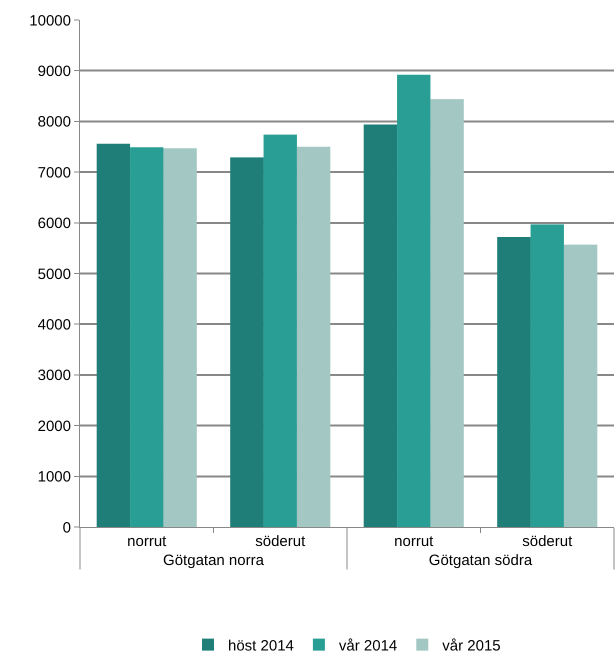 The width and height of the screenshot is (616, 664). I want to click on y-tick-label: 7000, so click(54, 173).